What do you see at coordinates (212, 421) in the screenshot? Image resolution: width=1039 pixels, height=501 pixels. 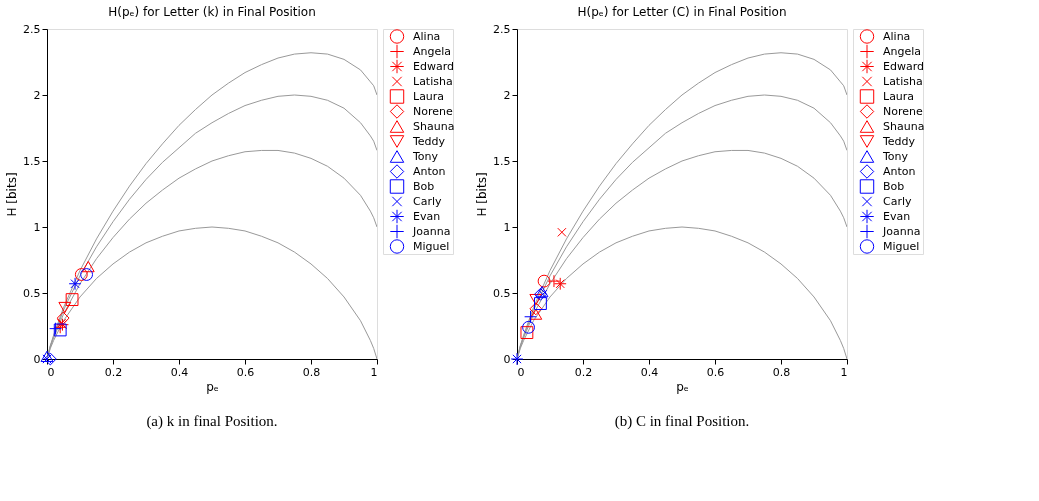 I see `text: (a) k in final Position.` at bounding box center [212, 421].